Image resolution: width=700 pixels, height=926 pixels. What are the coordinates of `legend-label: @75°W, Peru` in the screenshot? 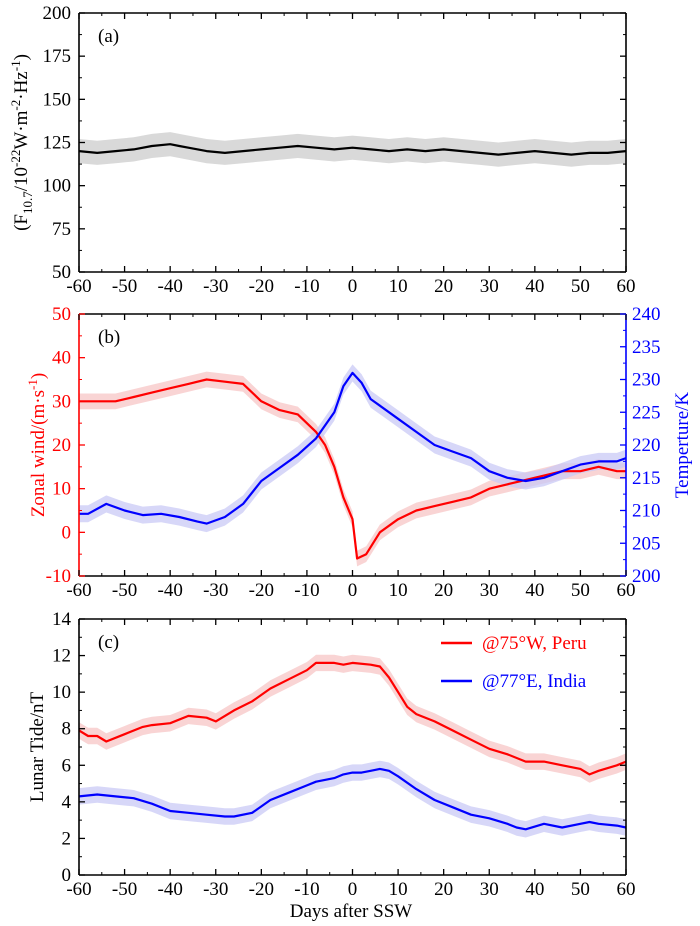 It's located at (534, 643).